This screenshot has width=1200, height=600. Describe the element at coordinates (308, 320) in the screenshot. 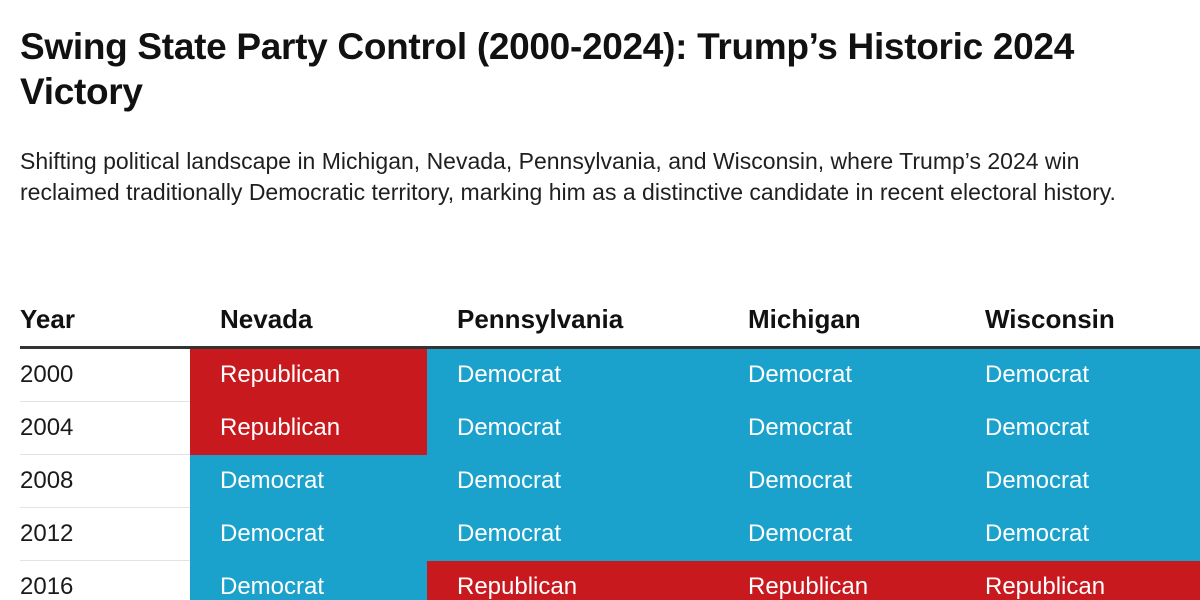

I see `column-header-nevada: Nevada` at that location.